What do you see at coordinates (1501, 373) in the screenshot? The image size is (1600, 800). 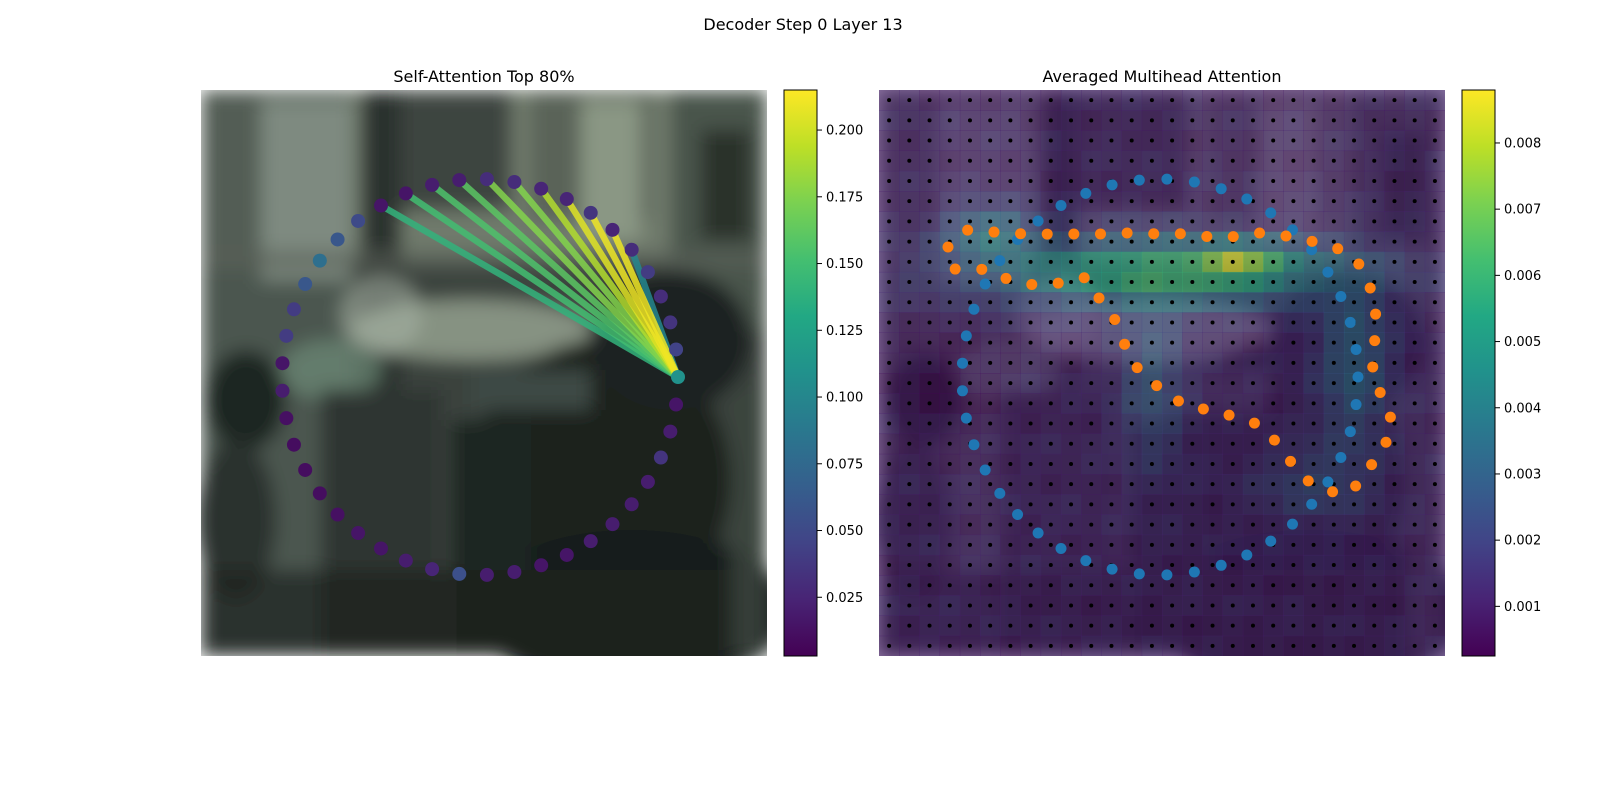 I see `right-colorbar: 0.001 0.002 0.003 0.004 0.005 0.006 0.007 0.008` at bounding box center [1501, 373].